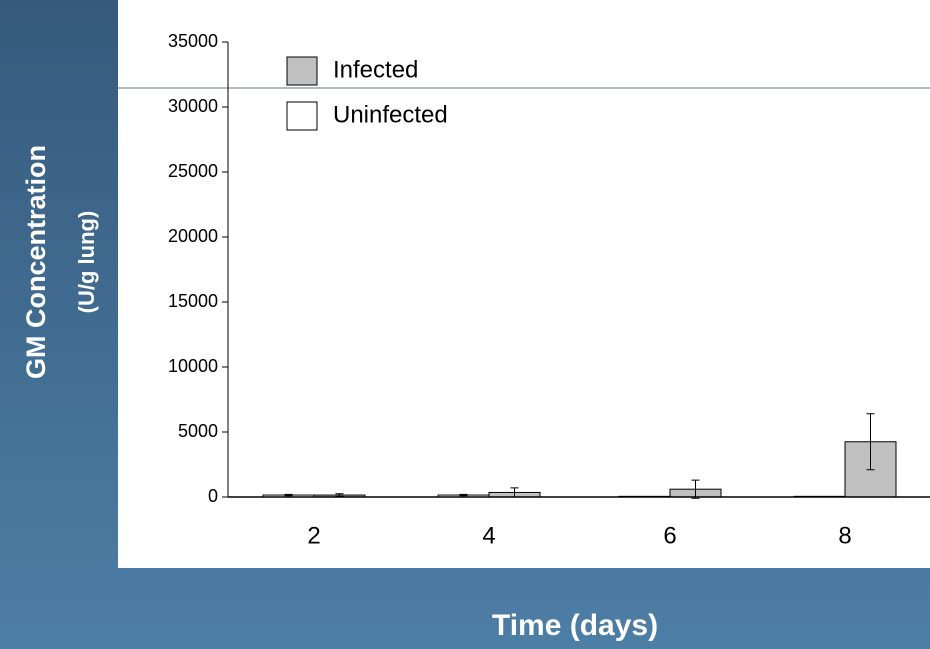 This screenshot has height=649, width=930. Describe the element at coordinates (193, 301) in the screenshot. I see `y-tick-label: 15000` at that location.